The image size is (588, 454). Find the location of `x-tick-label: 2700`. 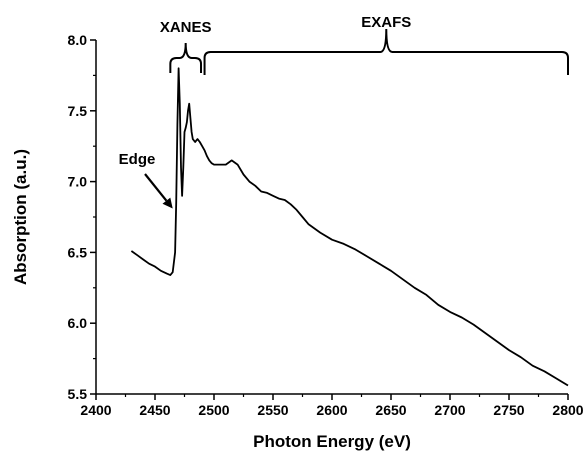

x-tick-label: 2700 is located at coordinates (449, 410).